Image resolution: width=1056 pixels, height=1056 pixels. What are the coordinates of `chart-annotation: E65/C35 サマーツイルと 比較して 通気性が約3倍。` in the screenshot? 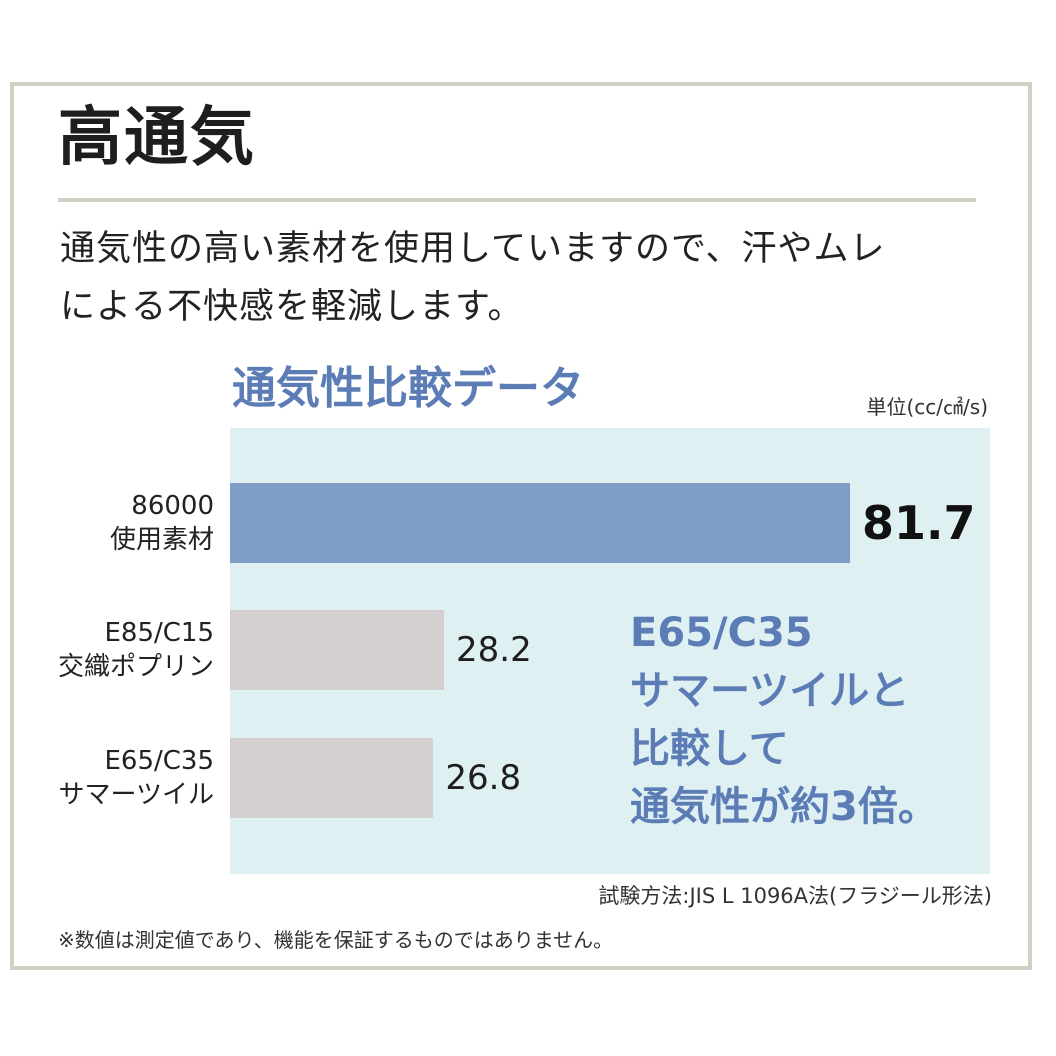 It's located at (784, 720).